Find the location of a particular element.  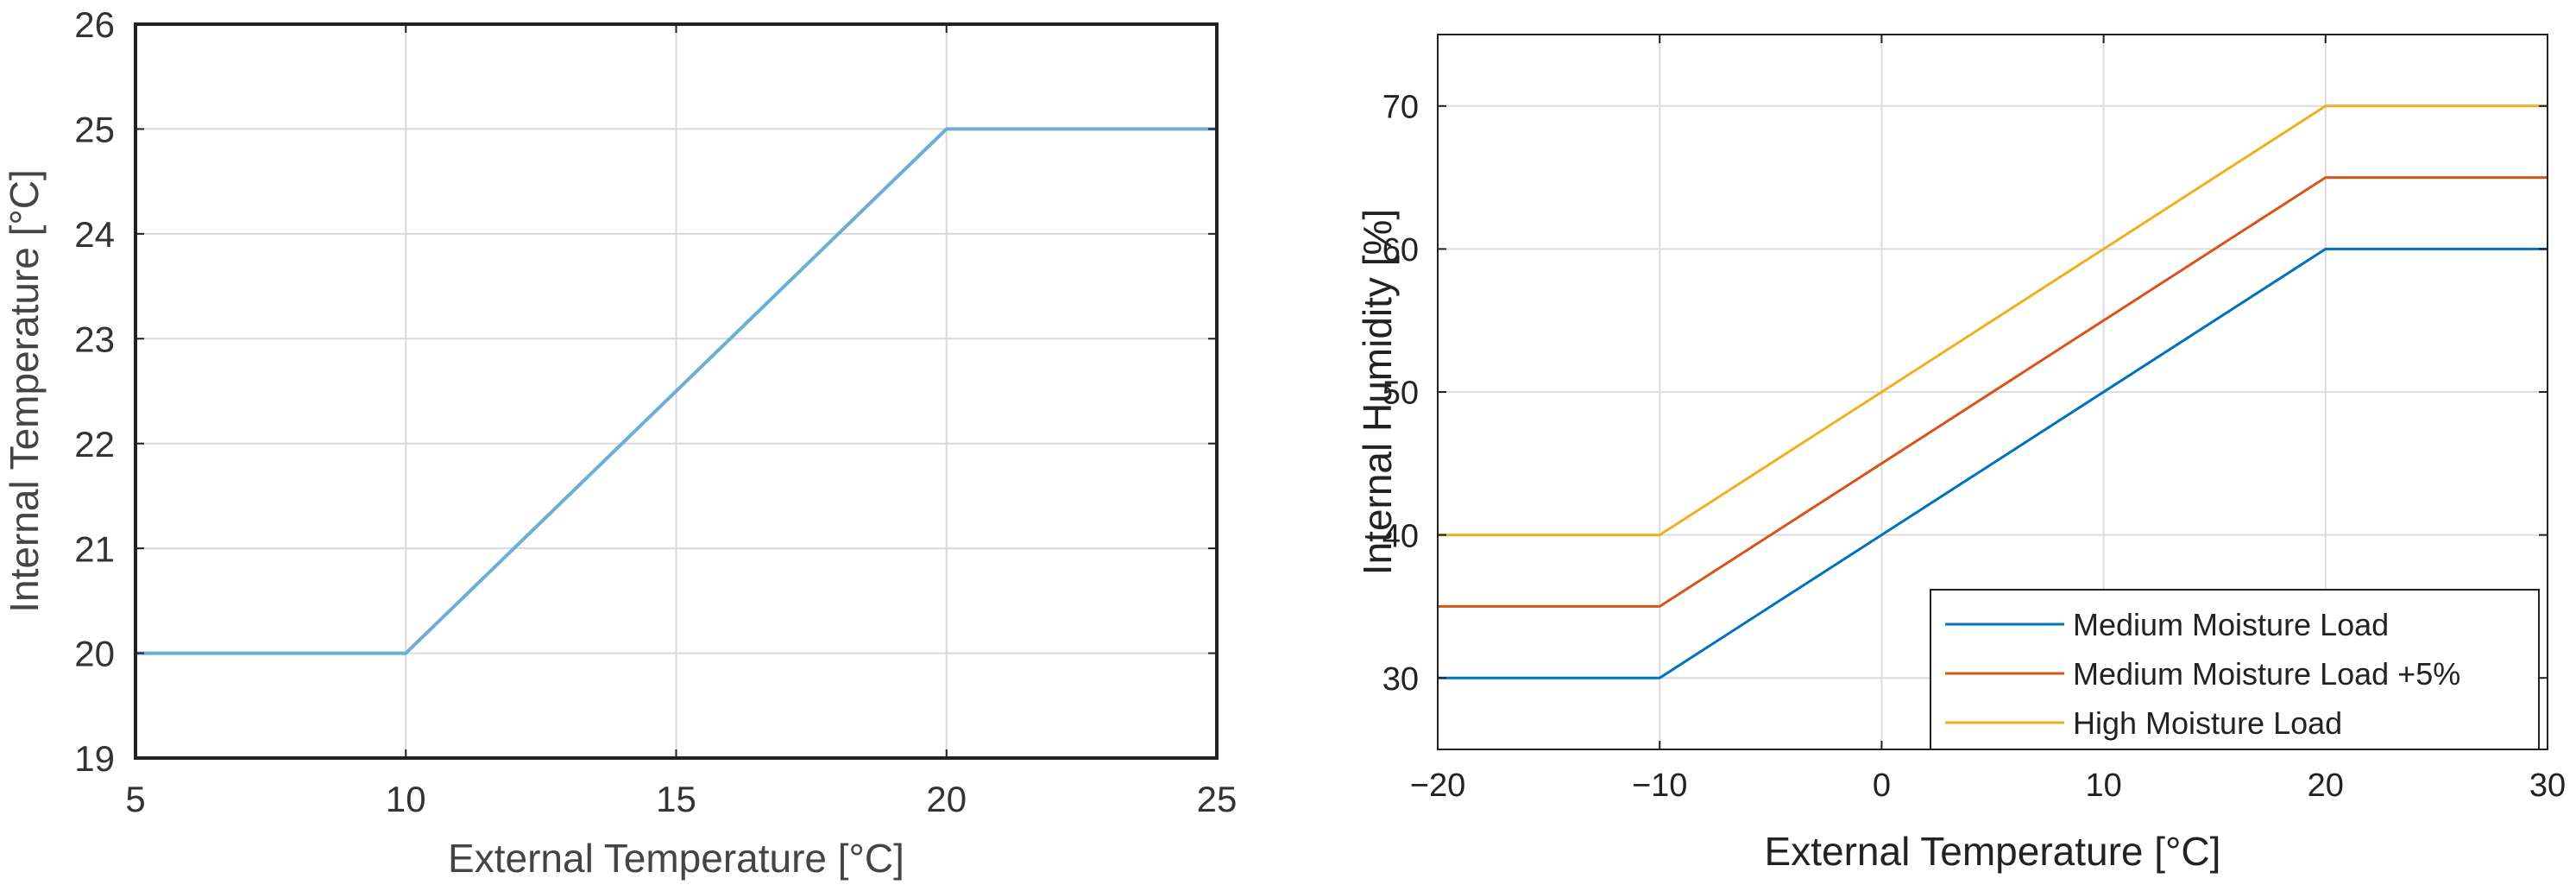

y-tick-label: 25 is located at coordinates (94, 130).